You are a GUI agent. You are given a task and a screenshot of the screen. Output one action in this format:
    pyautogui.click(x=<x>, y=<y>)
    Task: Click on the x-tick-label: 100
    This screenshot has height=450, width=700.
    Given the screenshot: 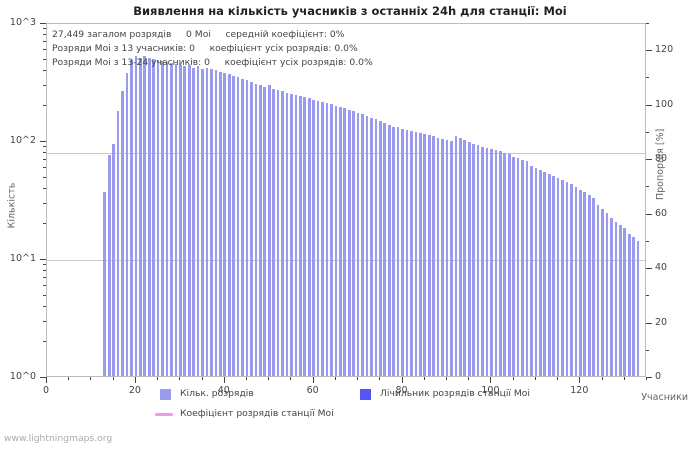 What is the action you would take?
    pyautogui.click(x=490, y=390)
    